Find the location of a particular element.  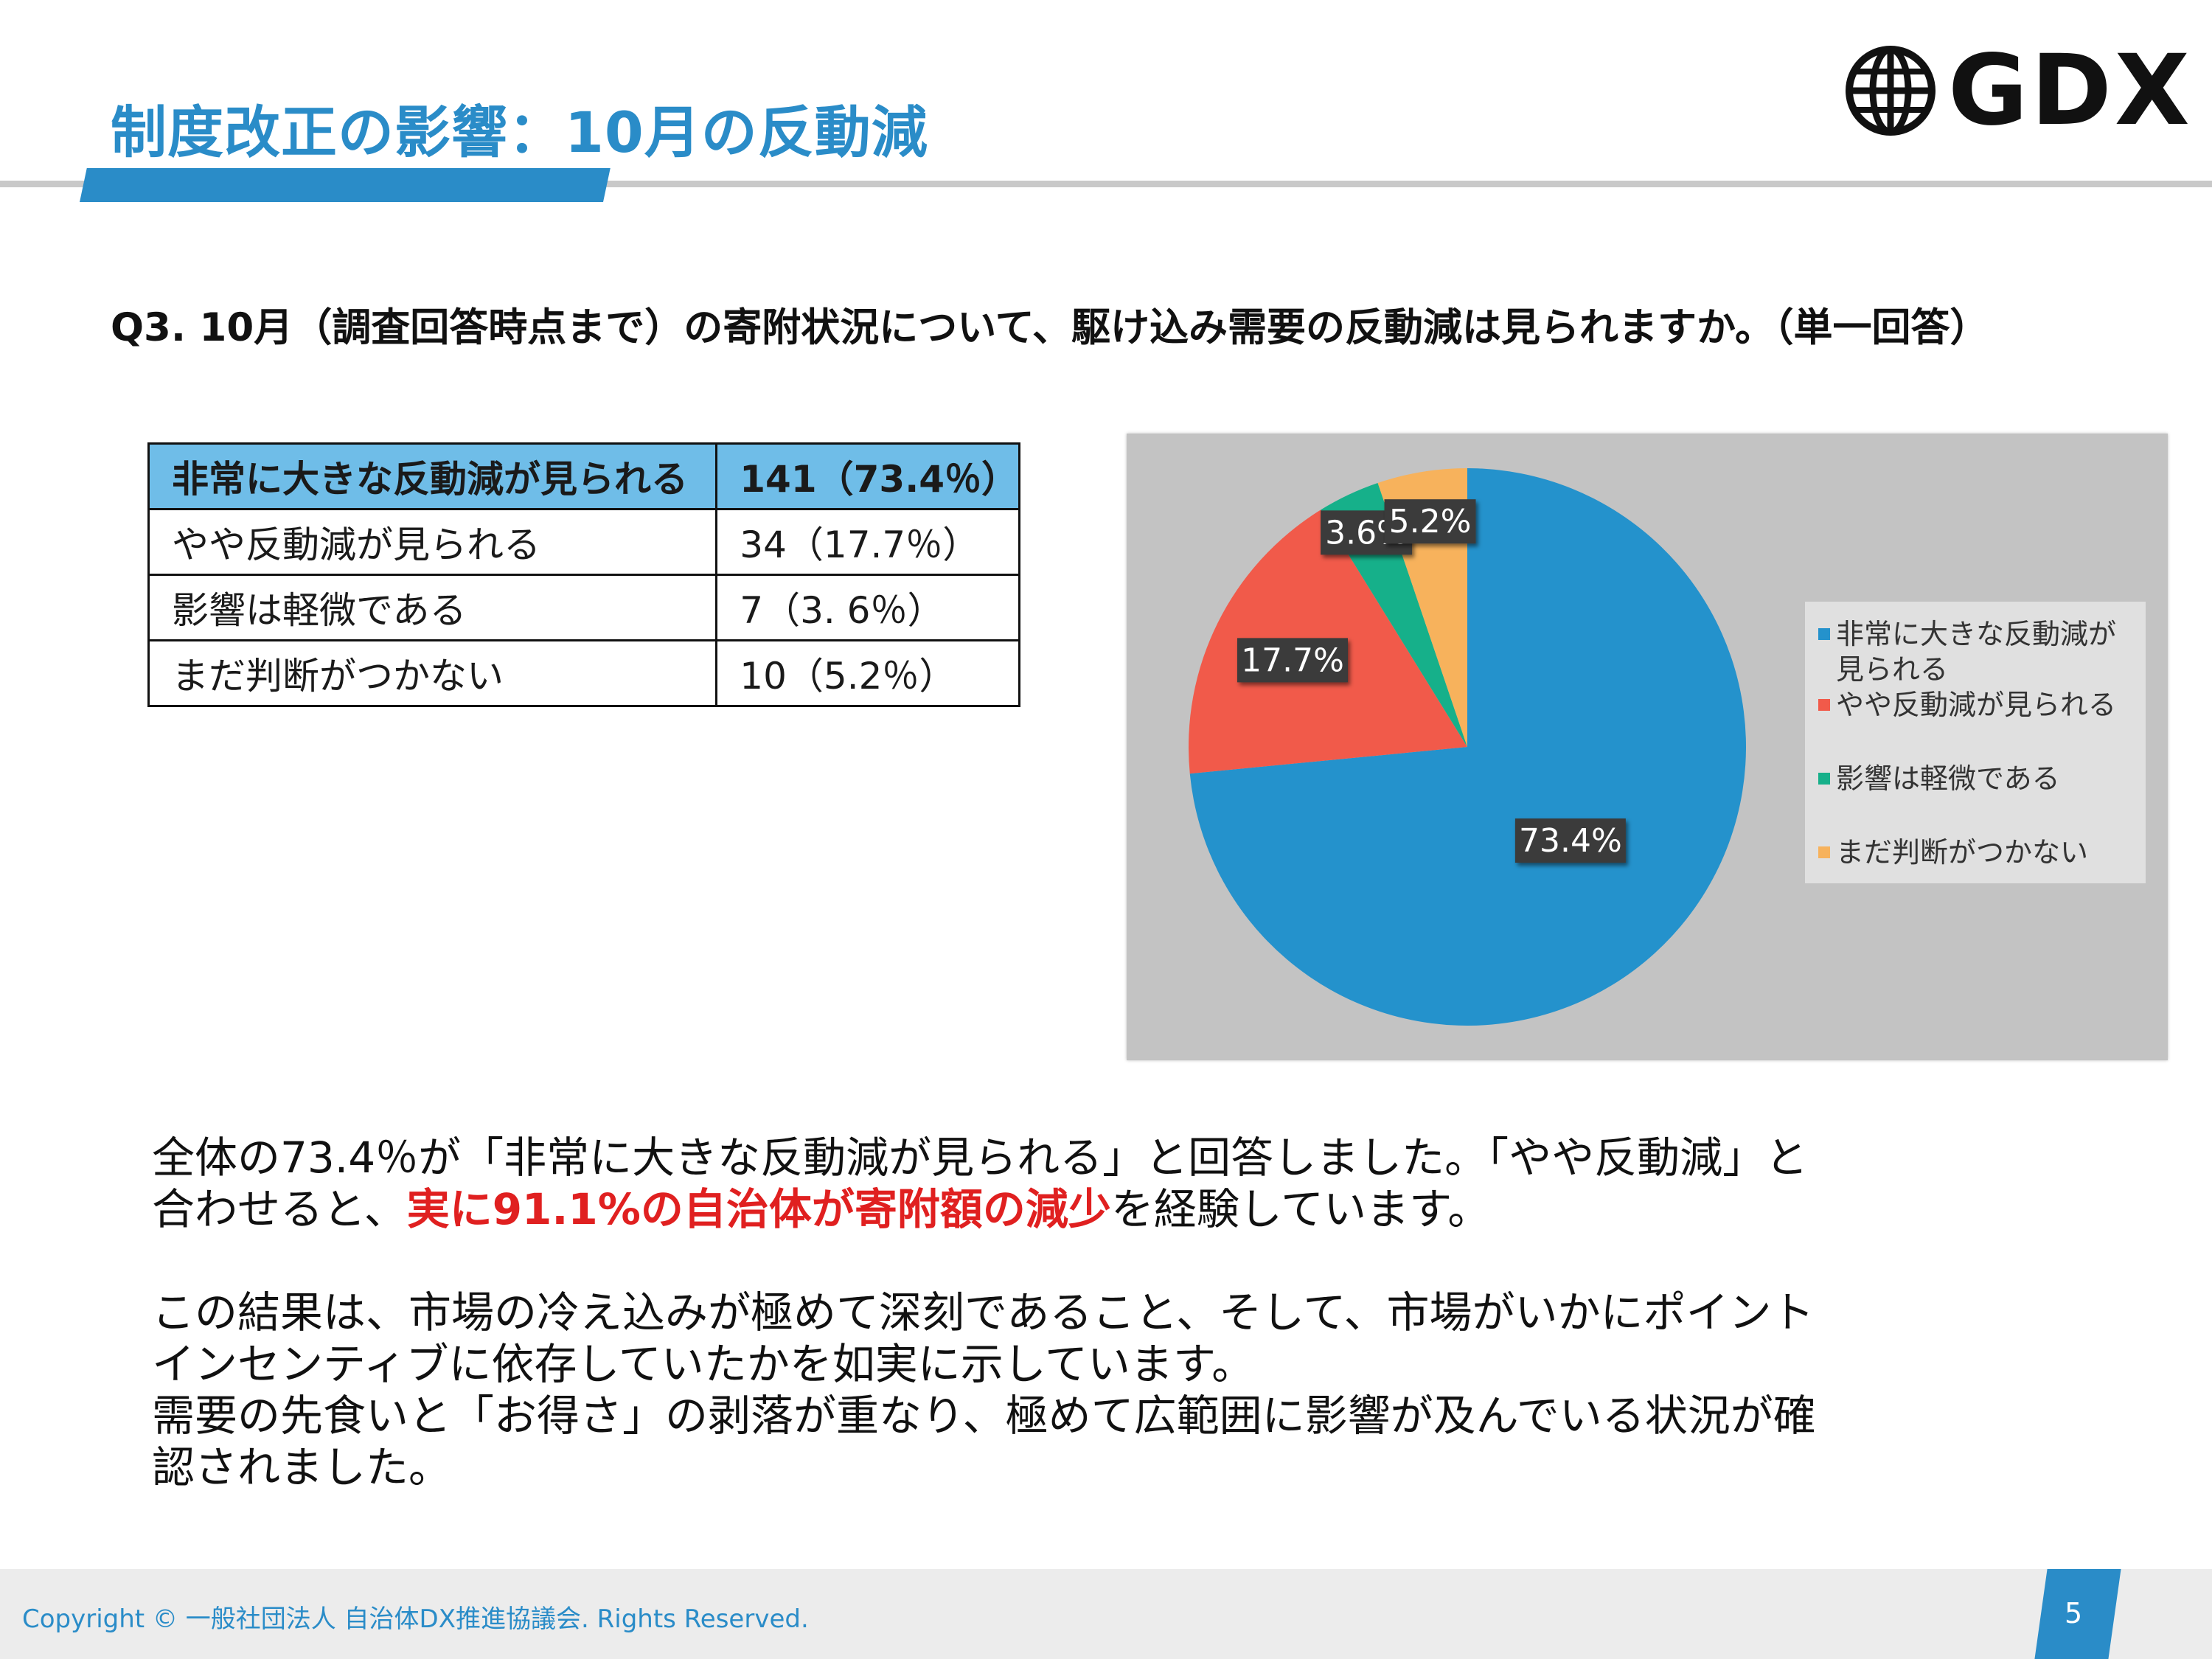

legend-item: まだ判断がつかない is located at coordinates (1976, 852).